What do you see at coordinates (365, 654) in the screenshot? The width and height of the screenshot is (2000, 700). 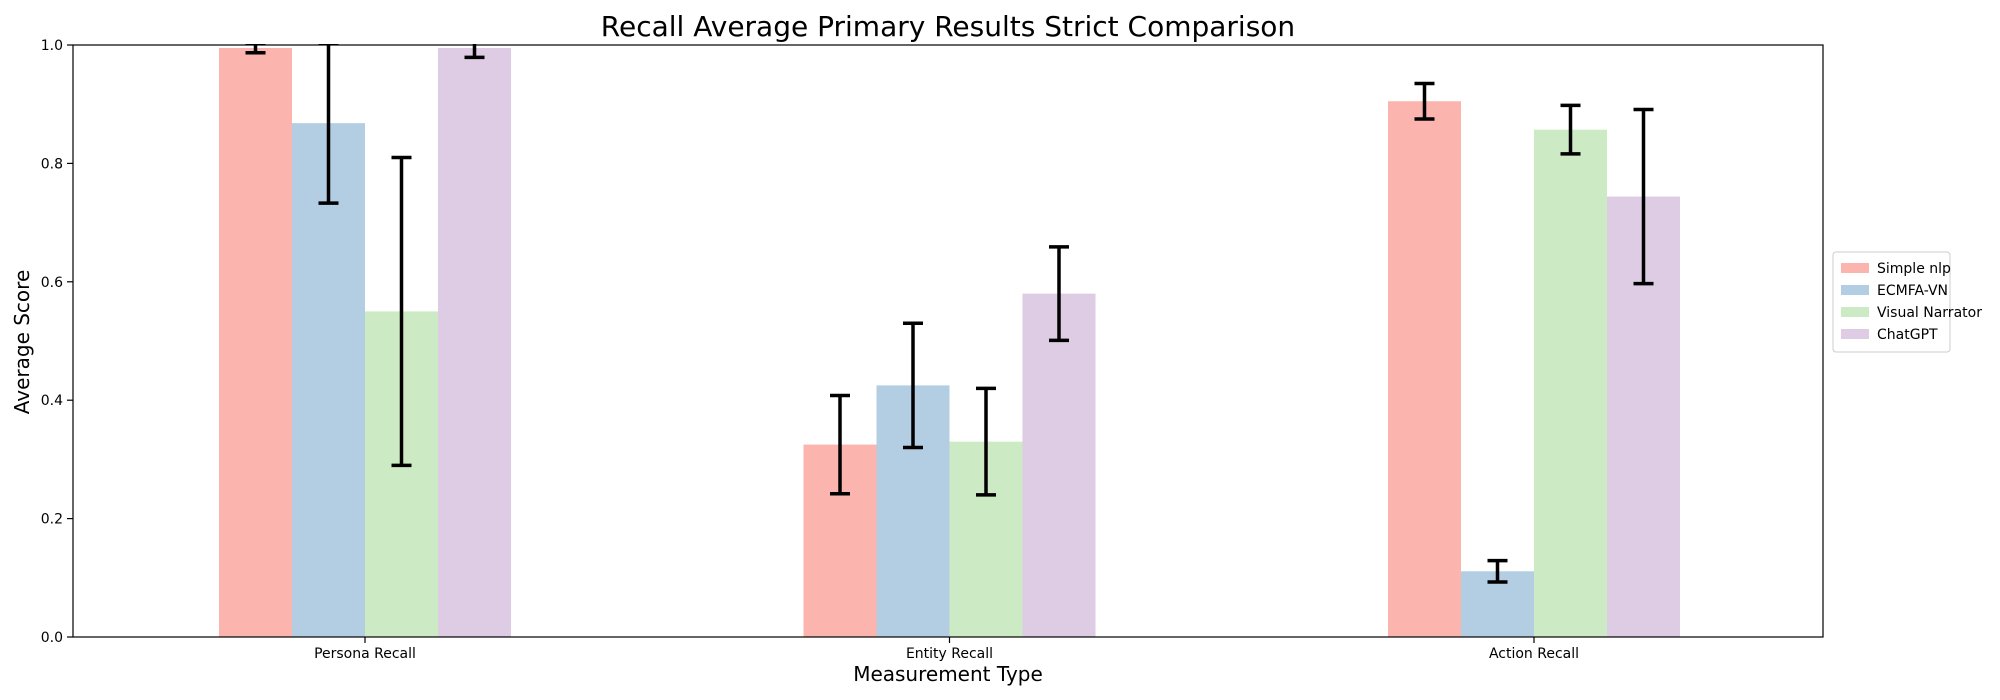 I see `x-tick-label: Persona Recall` at bounding box center [365, 654].